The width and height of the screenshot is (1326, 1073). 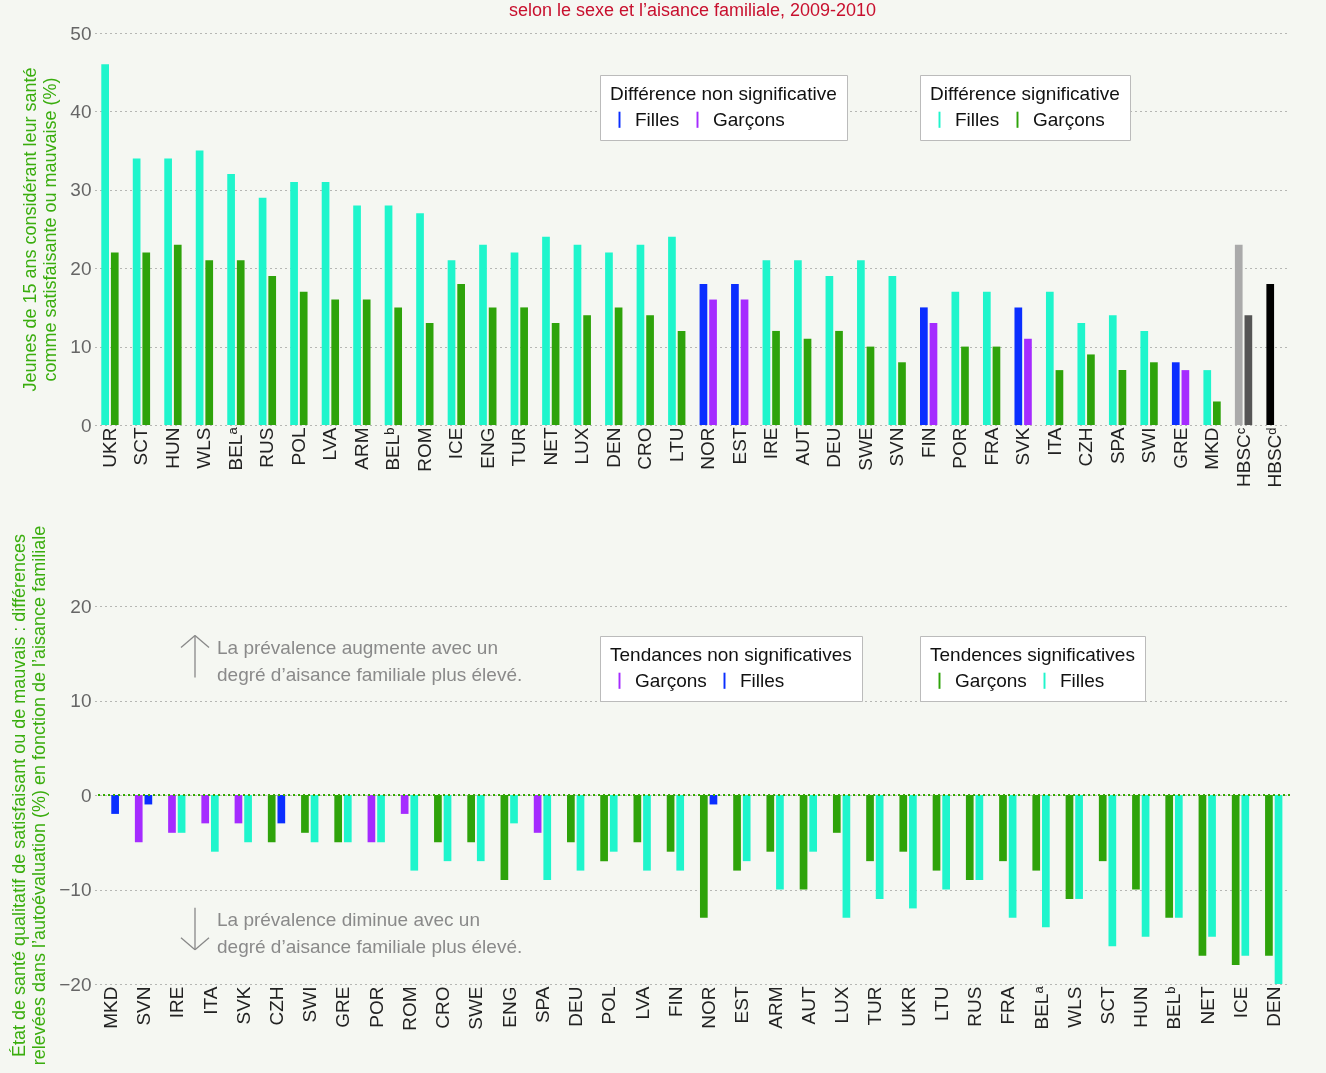 I want to click on y-axis-title: Jeunes de 15 ans considérant leur santé comme satisfaisante ou mauvaise (%), so click(x=40, y=229).